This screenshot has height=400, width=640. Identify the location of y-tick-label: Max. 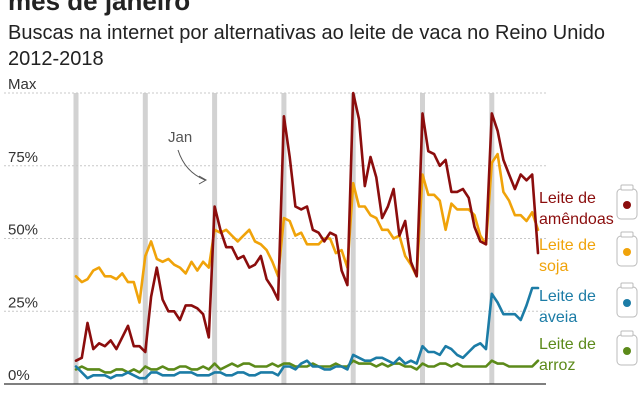
(22, 84).